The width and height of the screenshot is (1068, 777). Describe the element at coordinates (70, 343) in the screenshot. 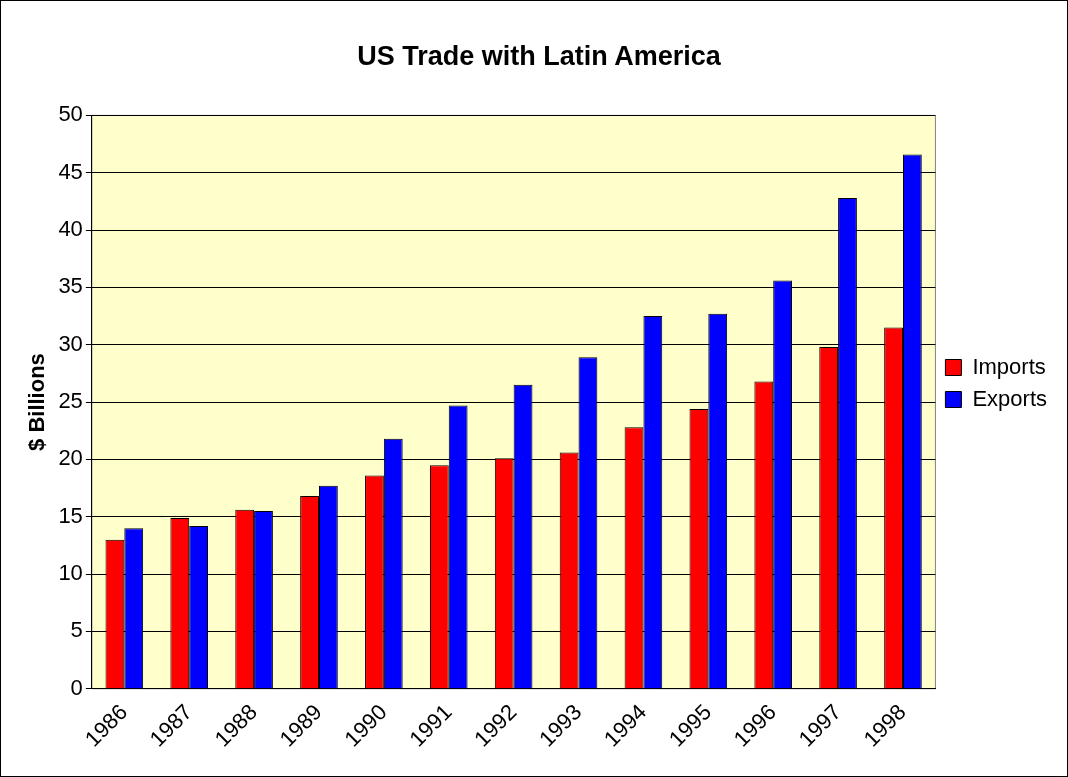

I see `y-tick-label: 30` at that location.